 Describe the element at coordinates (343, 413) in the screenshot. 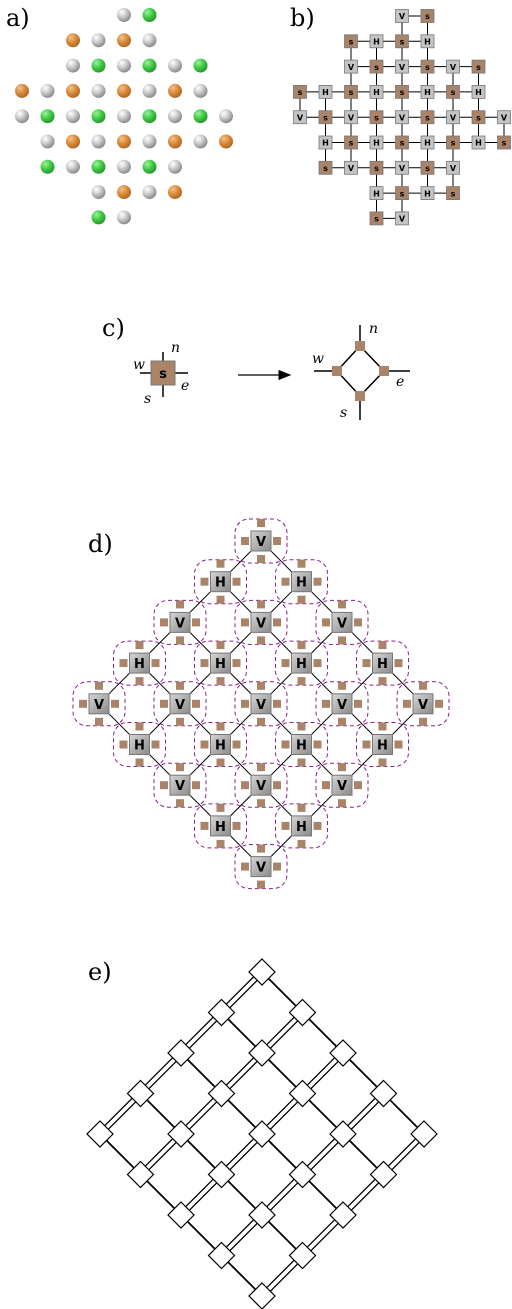

I see `dir-label-s: s` at that location.